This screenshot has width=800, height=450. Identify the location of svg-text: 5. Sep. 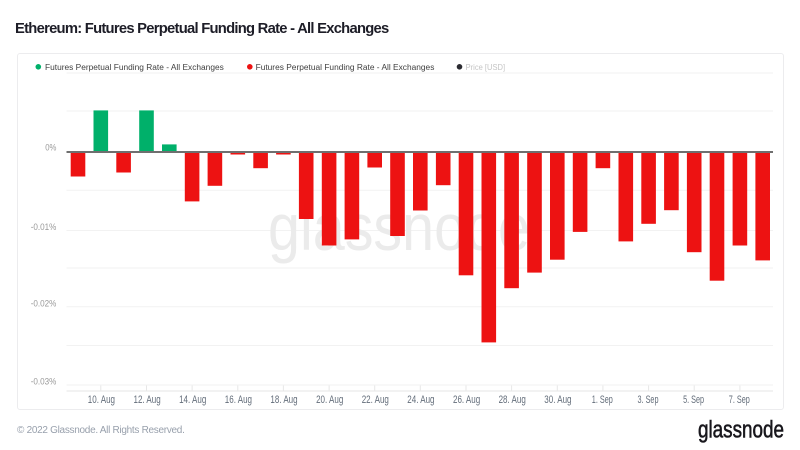
(693, 400).